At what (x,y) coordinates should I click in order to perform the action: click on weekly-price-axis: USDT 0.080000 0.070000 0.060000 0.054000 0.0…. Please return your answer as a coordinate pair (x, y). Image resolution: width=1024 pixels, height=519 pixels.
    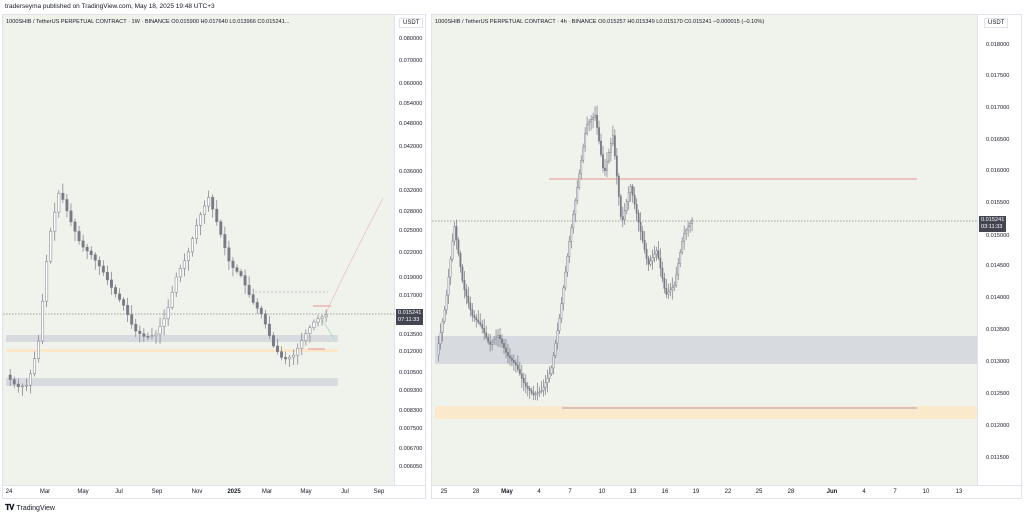
    Looking at the image, I should click on (409, 250).